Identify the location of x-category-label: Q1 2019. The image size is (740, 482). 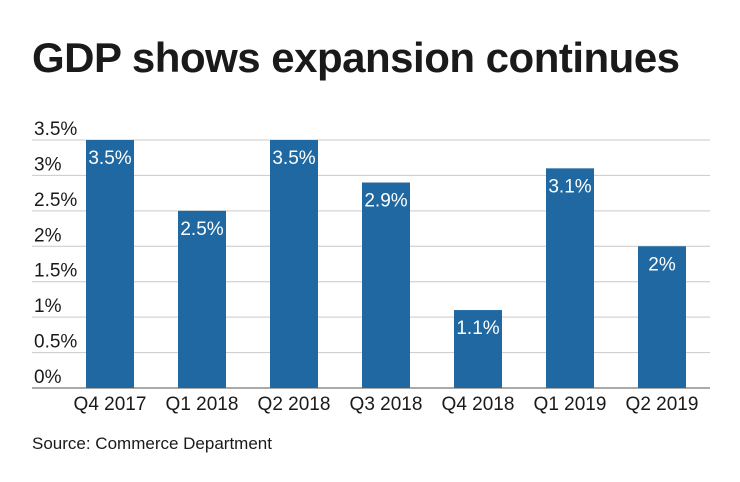
(570, 404).